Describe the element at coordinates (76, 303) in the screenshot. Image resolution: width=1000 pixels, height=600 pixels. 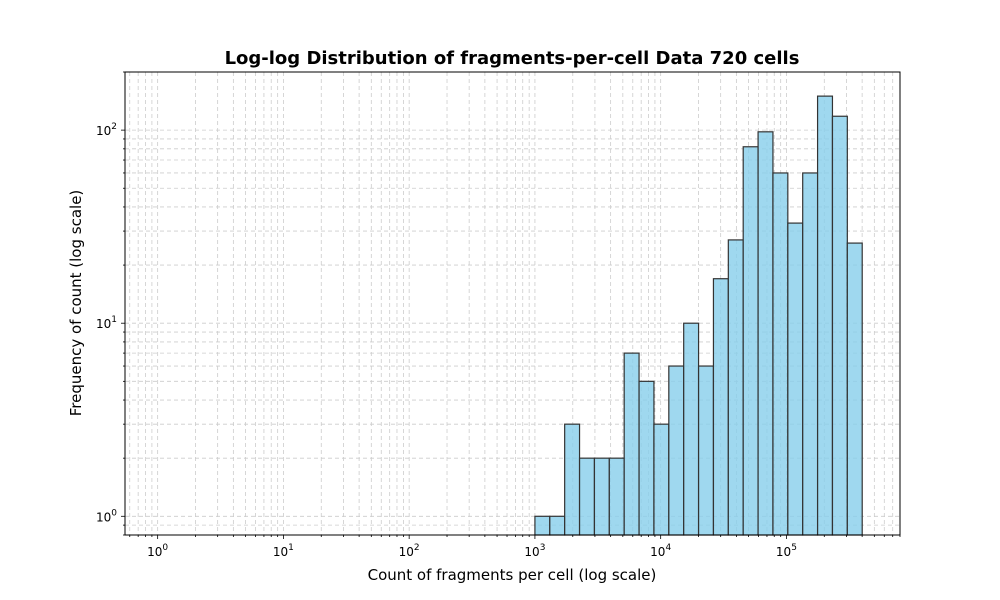
I see `y-axis-label: Frequency of count (log scale)` at that location.